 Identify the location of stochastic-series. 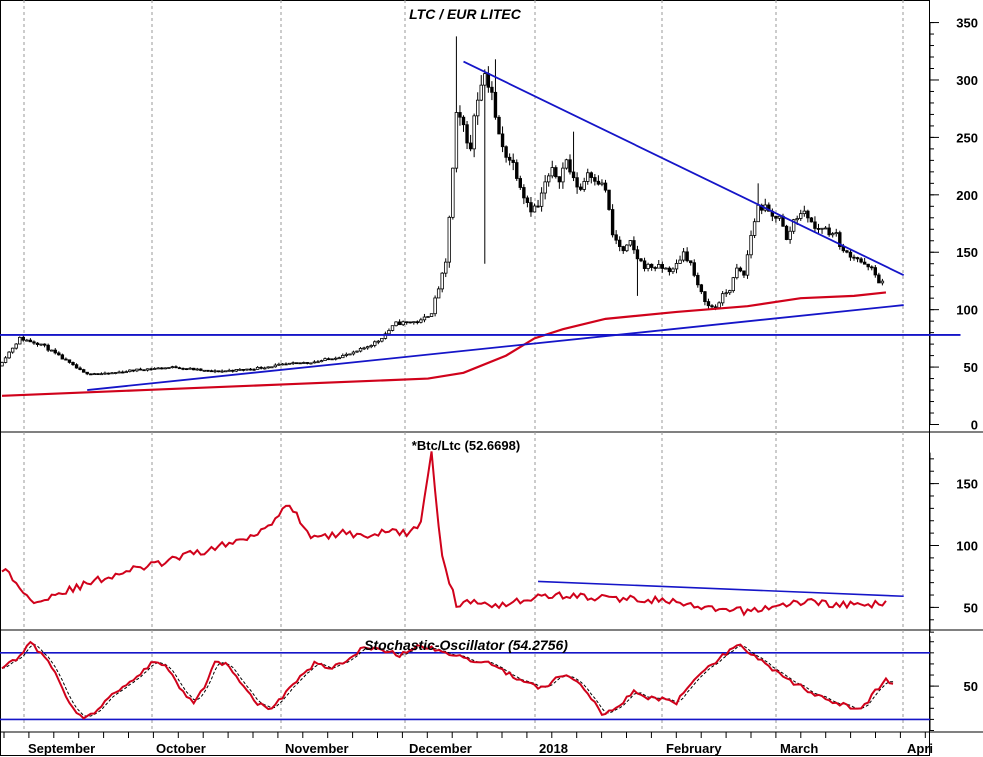
(465, 680).